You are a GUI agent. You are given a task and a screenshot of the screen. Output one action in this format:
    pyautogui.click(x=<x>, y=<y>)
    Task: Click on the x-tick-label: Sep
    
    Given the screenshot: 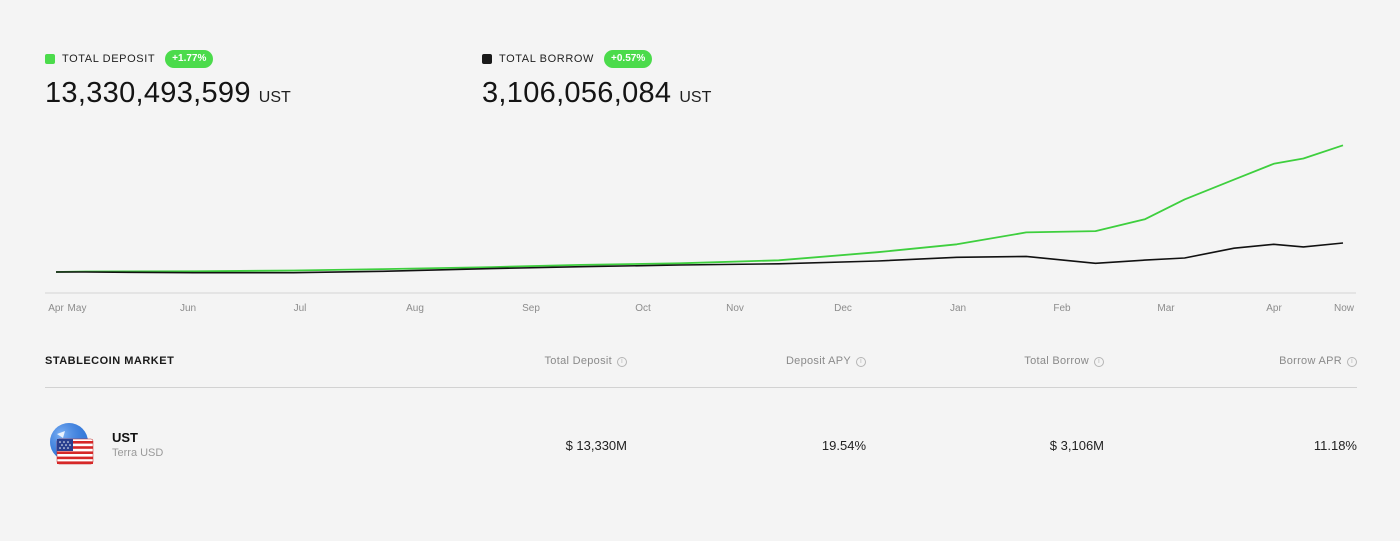 What is the action you would take?
    pyautogui.click(x=531, y=308)
    